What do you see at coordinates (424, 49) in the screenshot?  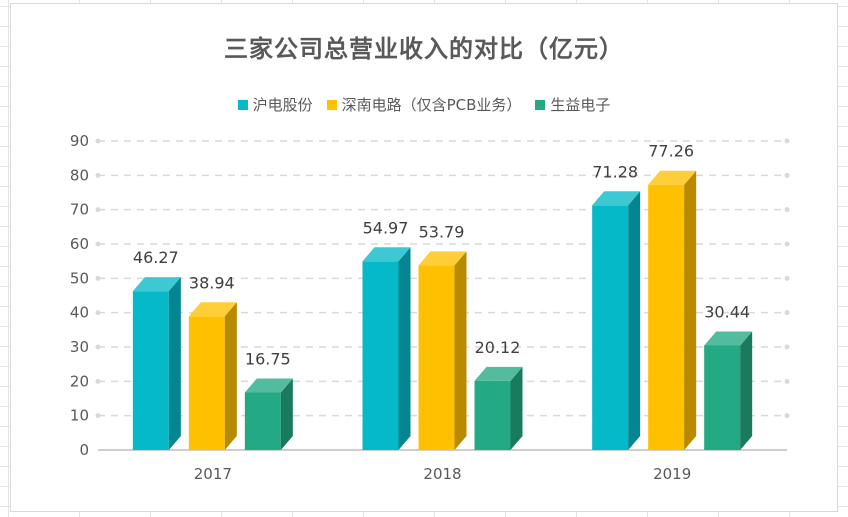 I see `chart-title: 三家公司总营业收入的对比（亿元）` at bounding box center [424, 49].